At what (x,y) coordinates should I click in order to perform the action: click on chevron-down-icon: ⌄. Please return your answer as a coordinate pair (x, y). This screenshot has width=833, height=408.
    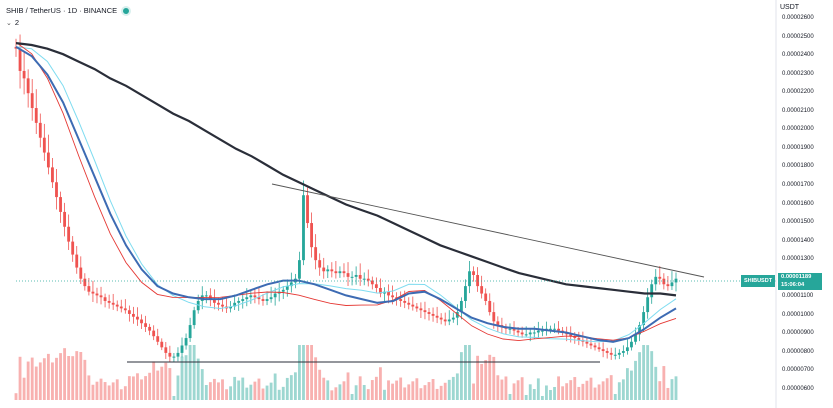
    Looking at the image, I should click on (9, 23).